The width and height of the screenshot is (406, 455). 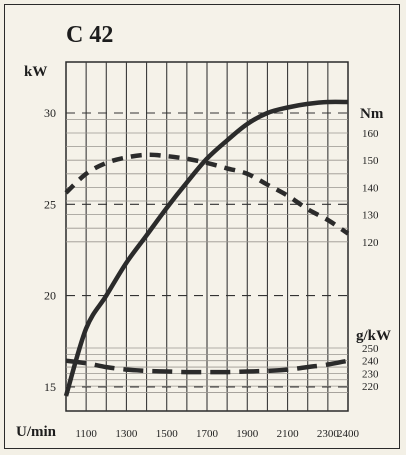 I want to click on consumption-tick-label: 230, so click(x=370, y=374).